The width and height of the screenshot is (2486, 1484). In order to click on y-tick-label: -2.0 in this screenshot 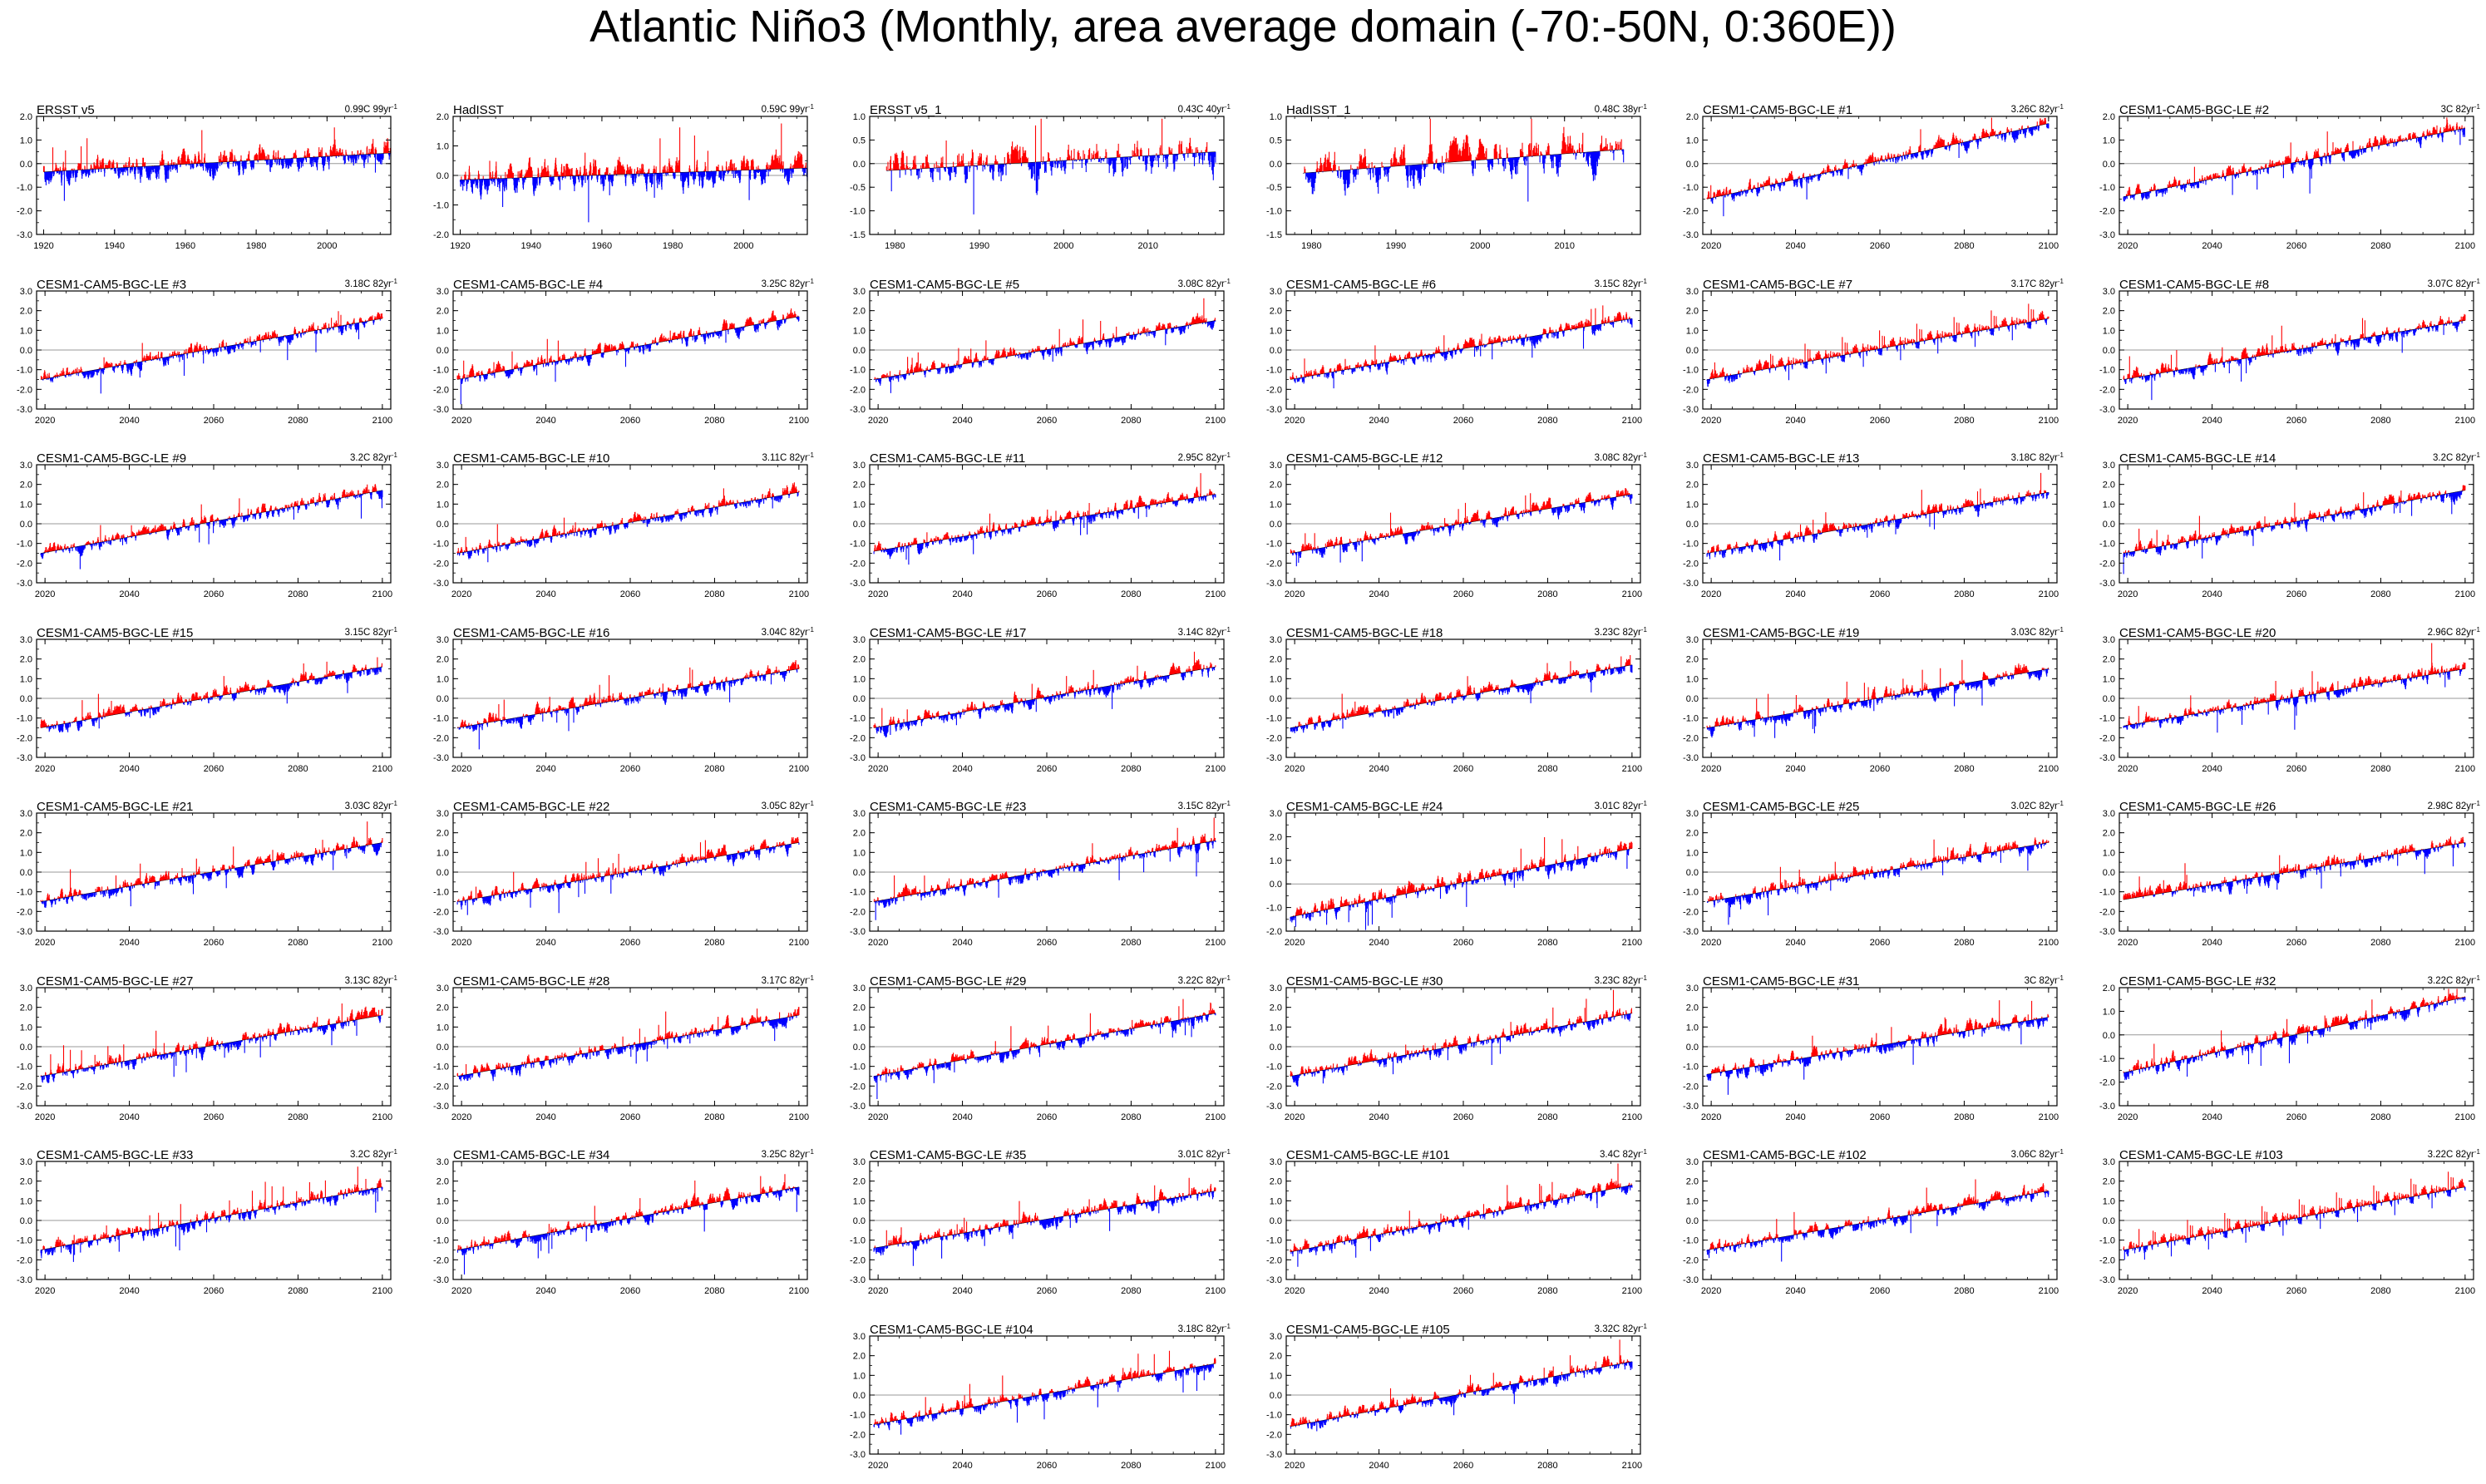, I will do `click(441, 738)`.